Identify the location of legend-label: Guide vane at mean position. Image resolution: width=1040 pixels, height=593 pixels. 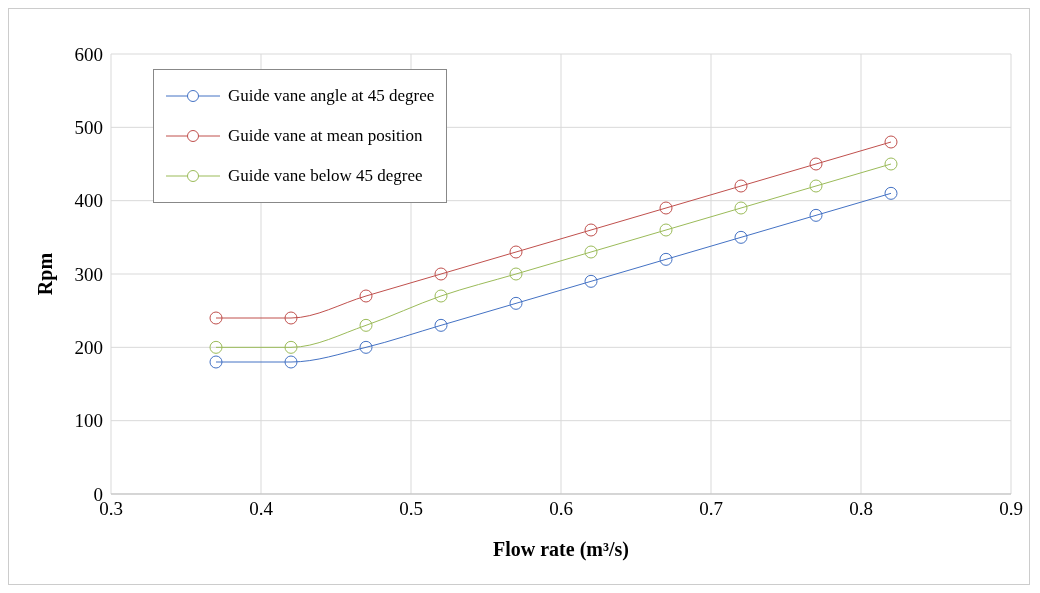
(325, 136).